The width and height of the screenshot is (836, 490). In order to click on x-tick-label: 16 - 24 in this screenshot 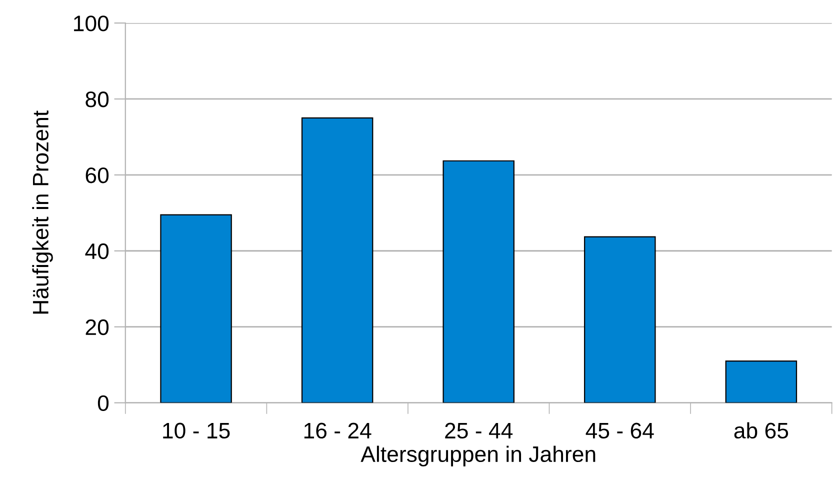, I will do `click(338, 430)`.